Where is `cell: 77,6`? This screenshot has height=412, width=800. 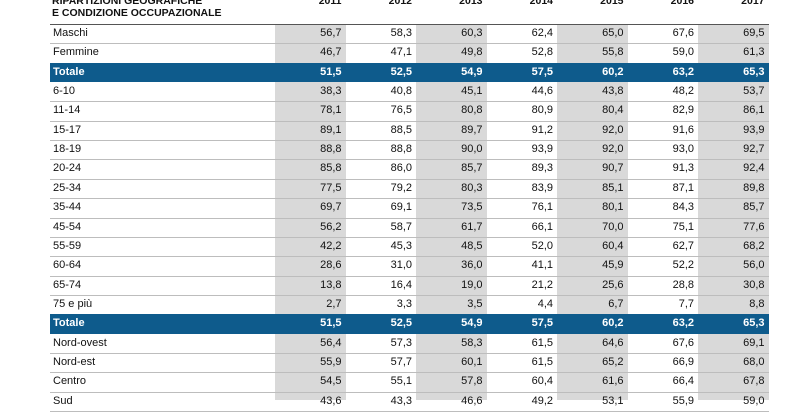
cell: 77,6 is located at coordinates (754, 226).